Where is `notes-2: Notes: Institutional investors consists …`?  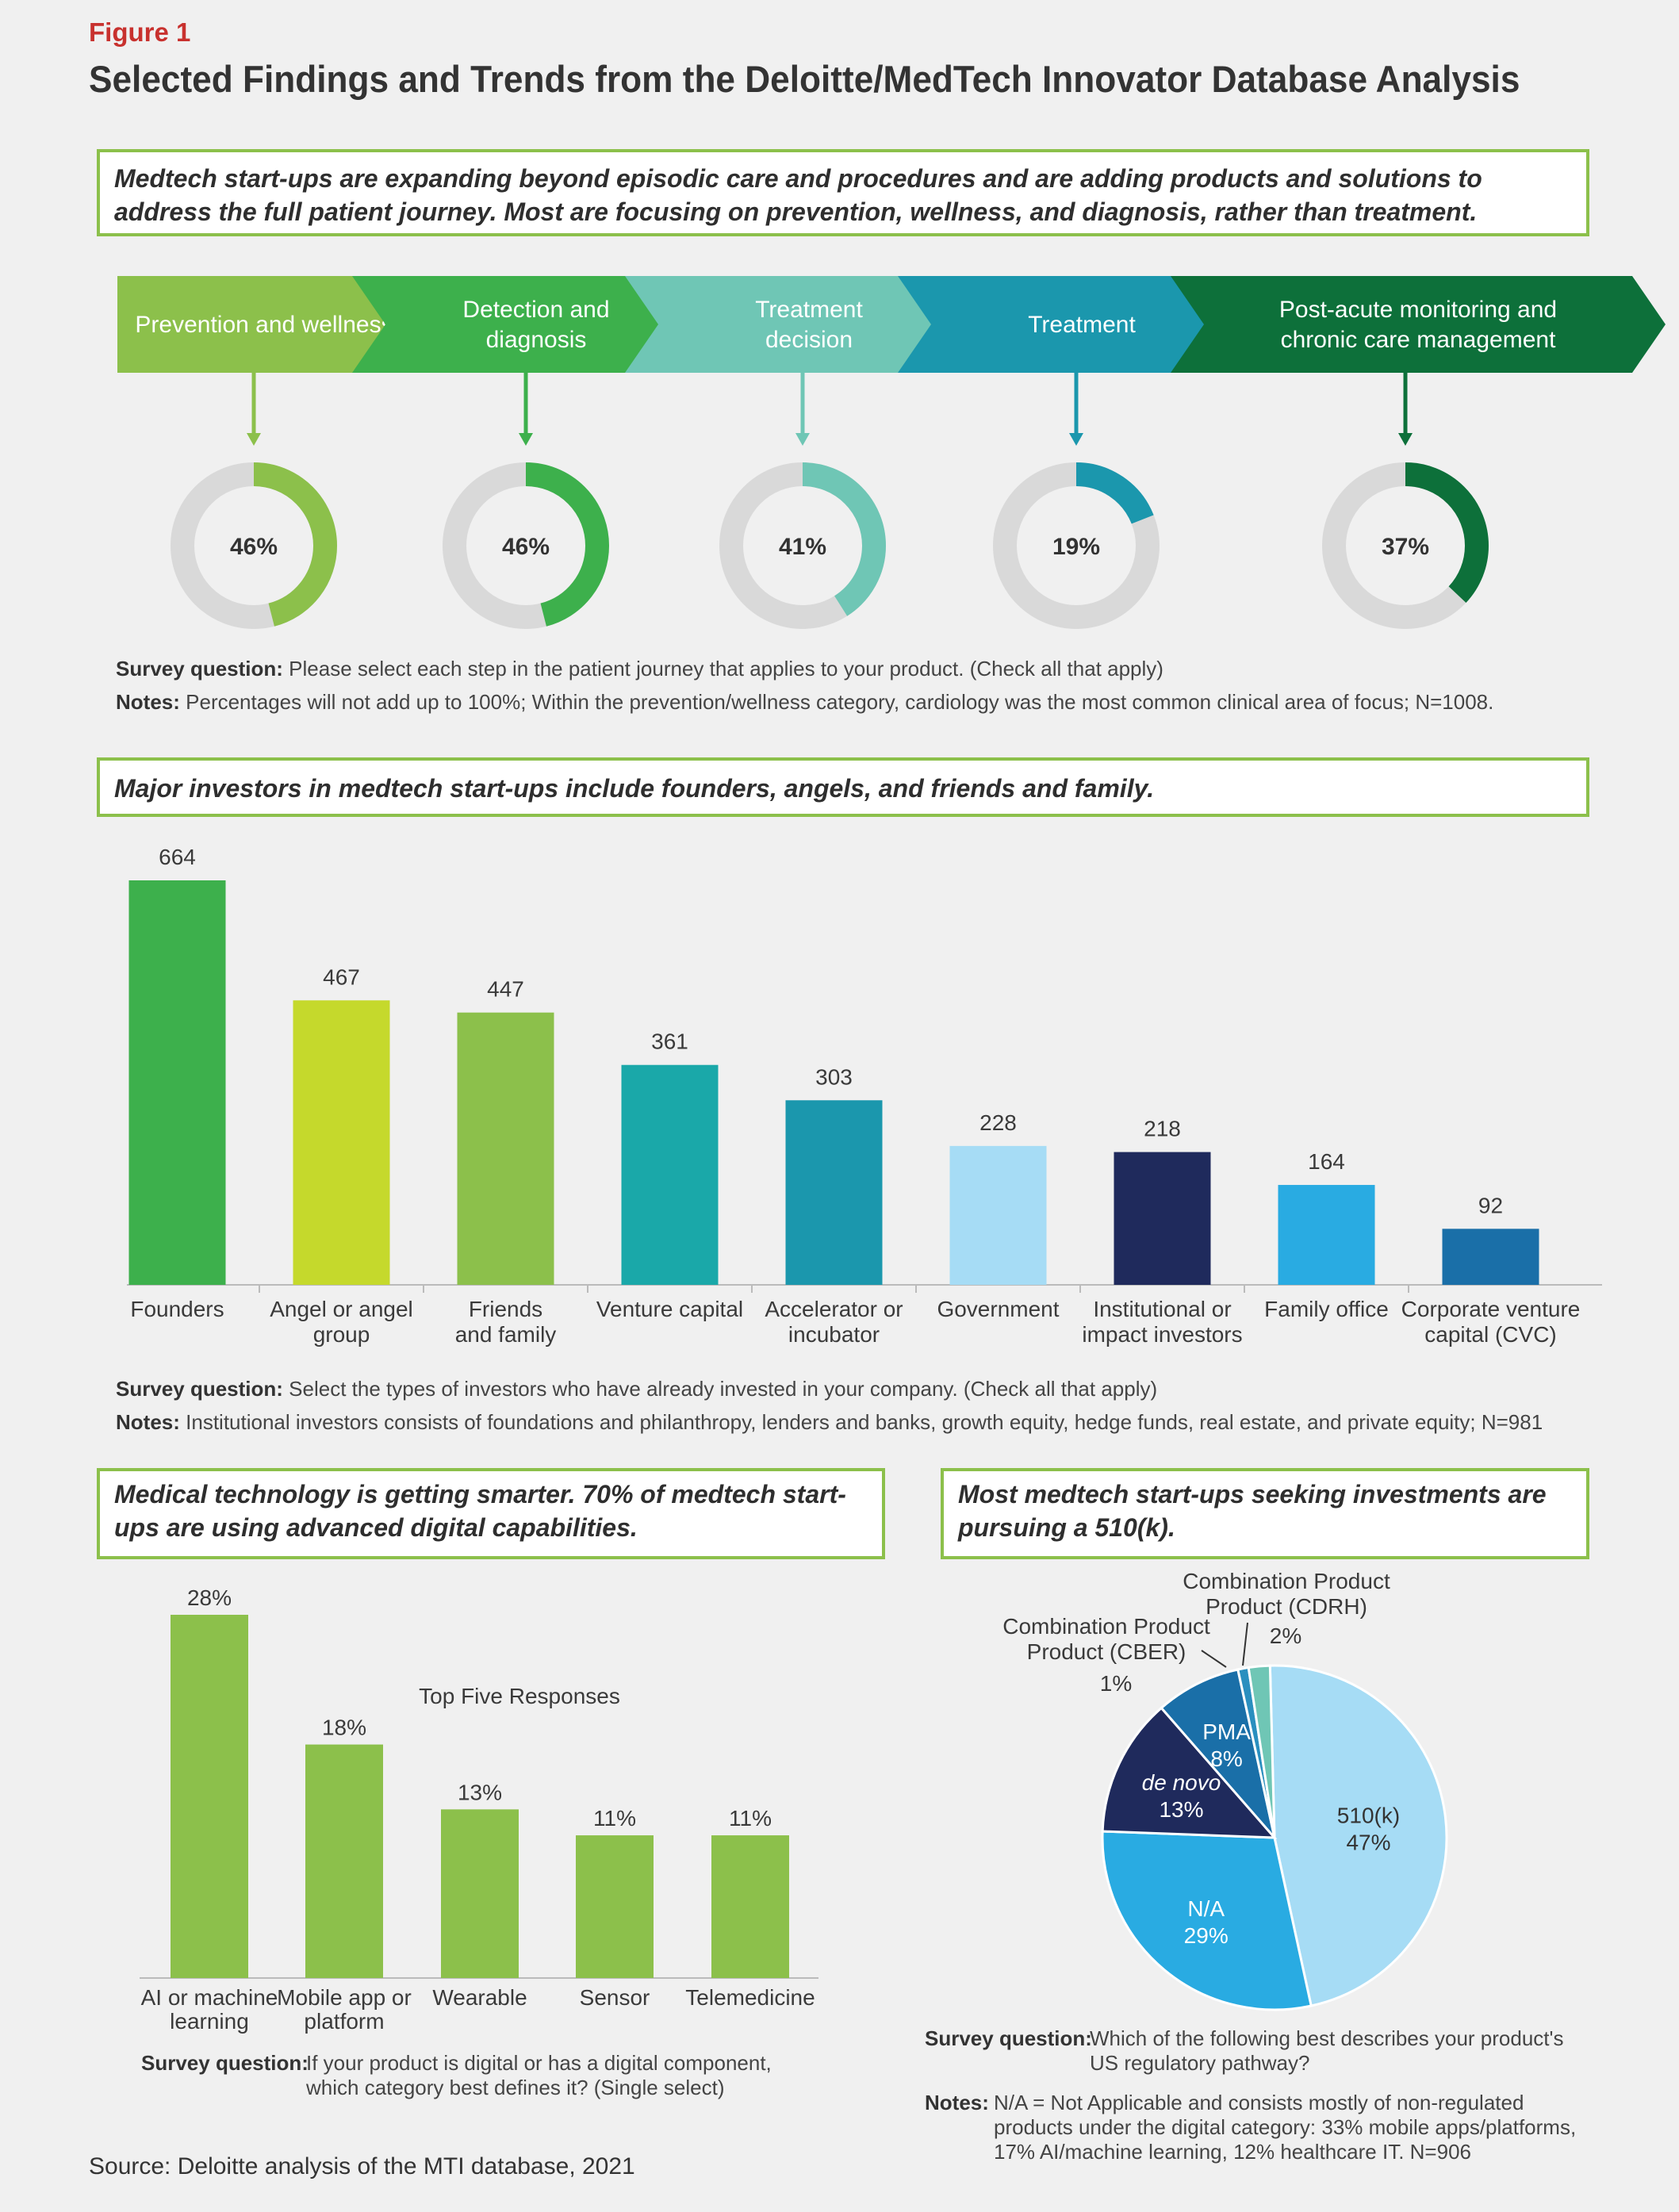 notes-2: Notes: Institutional investors consists … is located at coordinates (830, 1422).